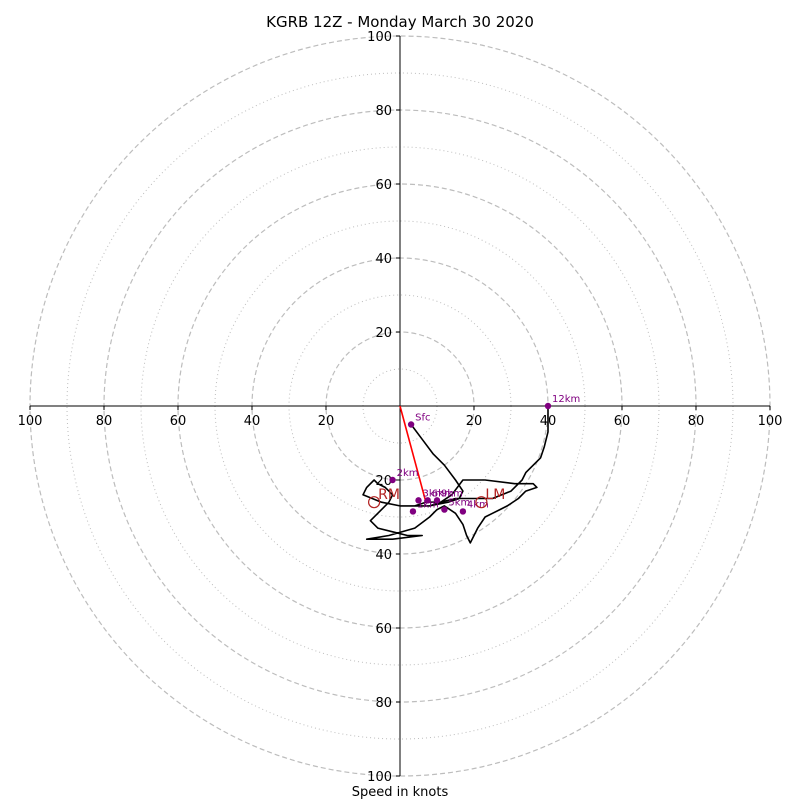 The height and width of the screenshot is (800, 800). What do you see at coordinates (413, 454) in the screenshot?
I see `shear-vector` at bounding box center [413, 454].